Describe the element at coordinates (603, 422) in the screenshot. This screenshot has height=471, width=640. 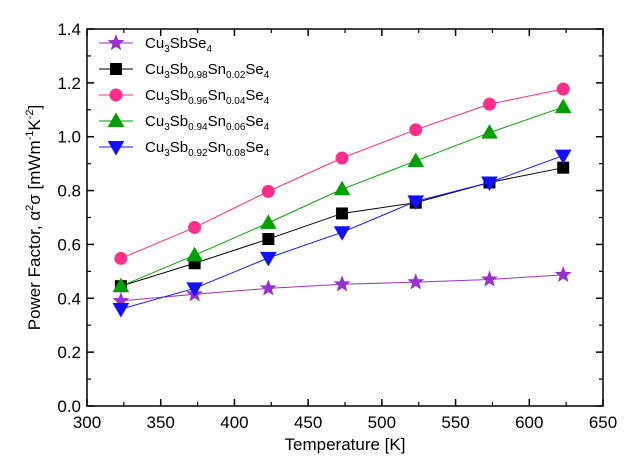
I see `x-tick-label: 650` at that location.